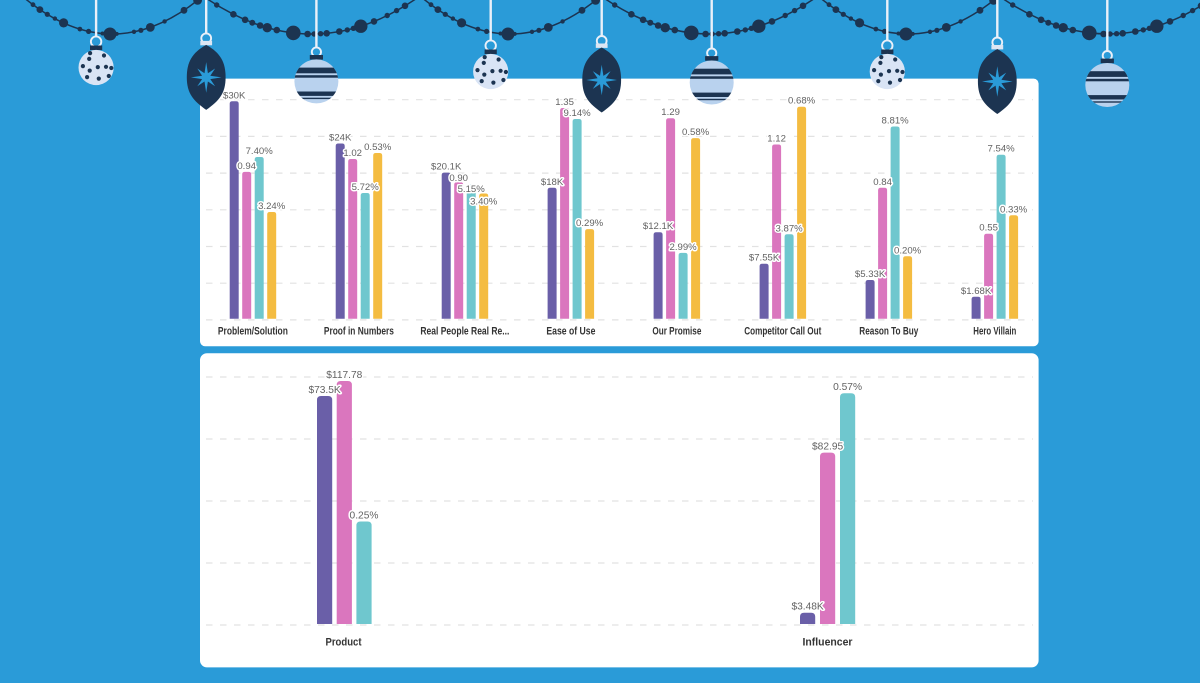  I want to click on svg-text: 0.84, so click(882, 182).